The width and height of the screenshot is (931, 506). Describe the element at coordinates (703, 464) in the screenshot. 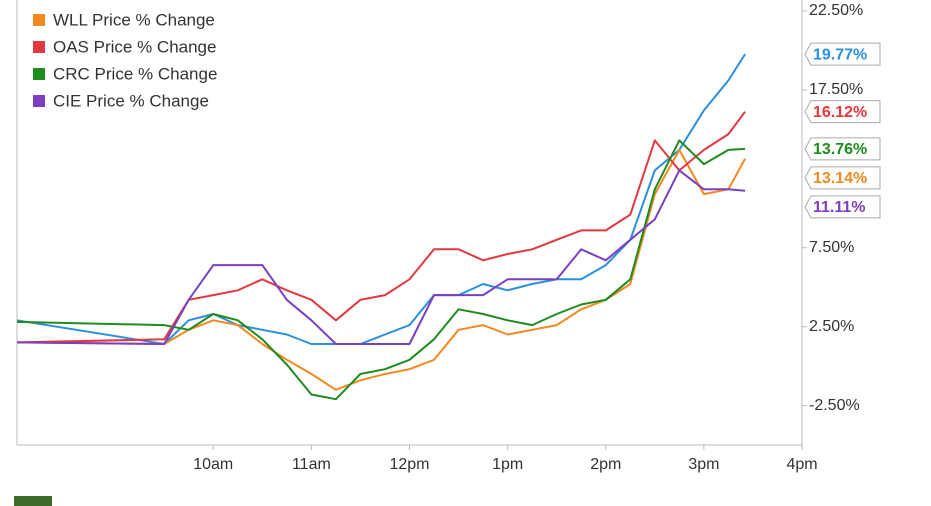

I see `x-tick-label: 3pm` at that location.